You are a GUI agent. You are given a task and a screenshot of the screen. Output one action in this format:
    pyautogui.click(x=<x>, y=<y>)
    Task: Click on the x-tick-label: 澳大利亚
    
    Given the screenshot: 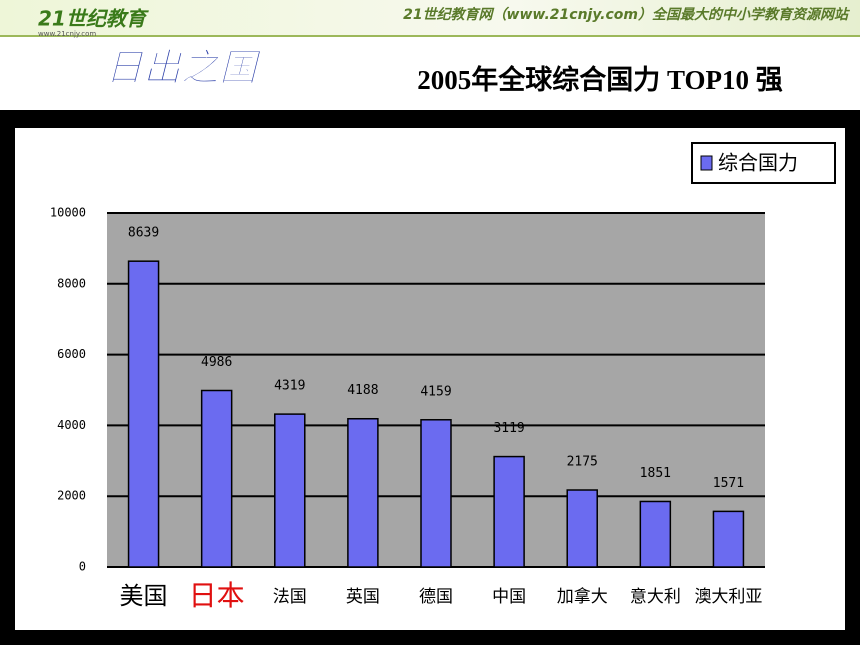 What is the action you would take?
    pyautogui.click(x=728, y=597)
    